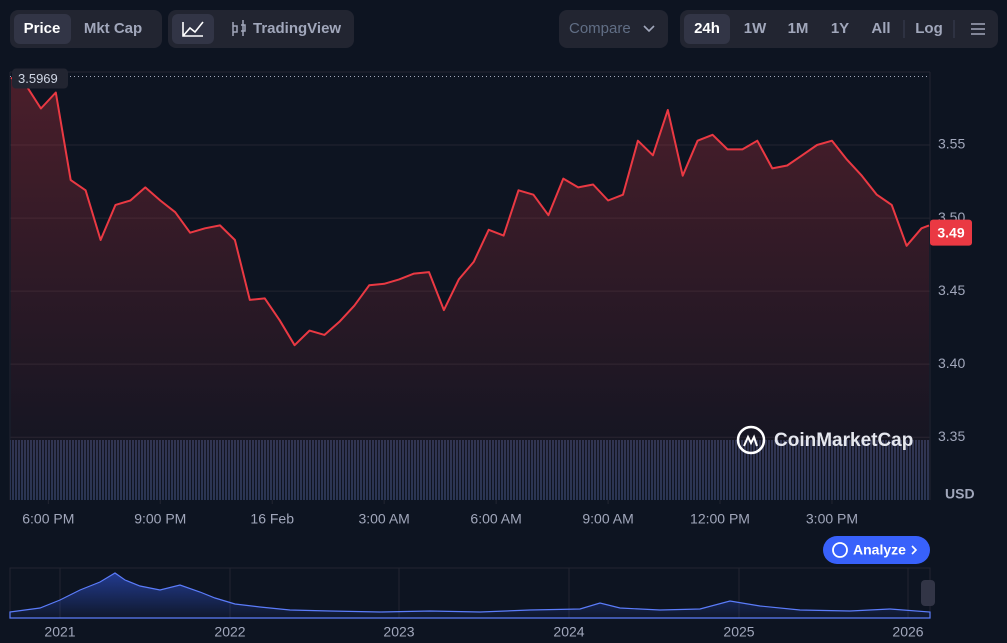 The image size is (1007, 643). I want to click on high-label: 3.5969, so click(38, 78).